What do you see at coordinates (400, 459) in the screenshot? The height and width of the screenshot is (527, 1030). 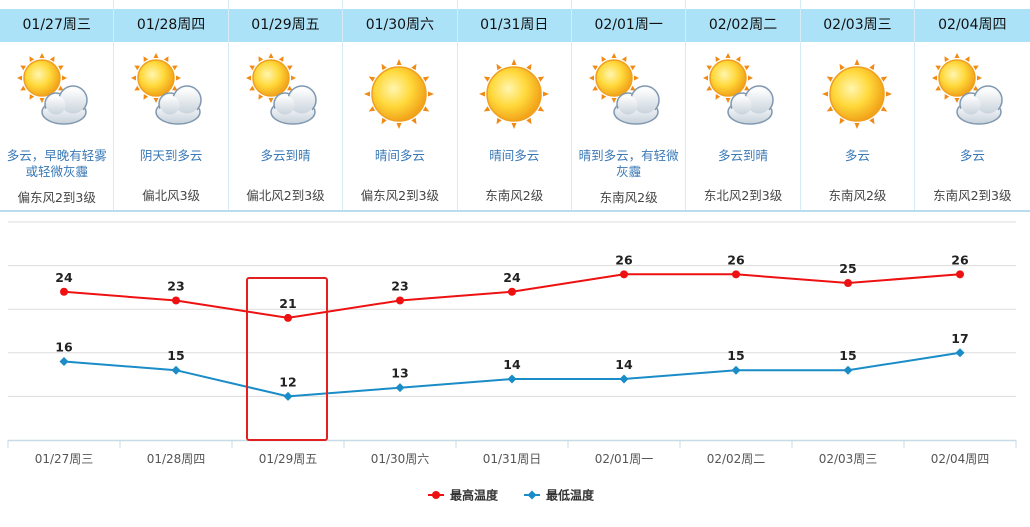 I see `x-tick-label: 01/30周六` at bounding box center [400, 459].